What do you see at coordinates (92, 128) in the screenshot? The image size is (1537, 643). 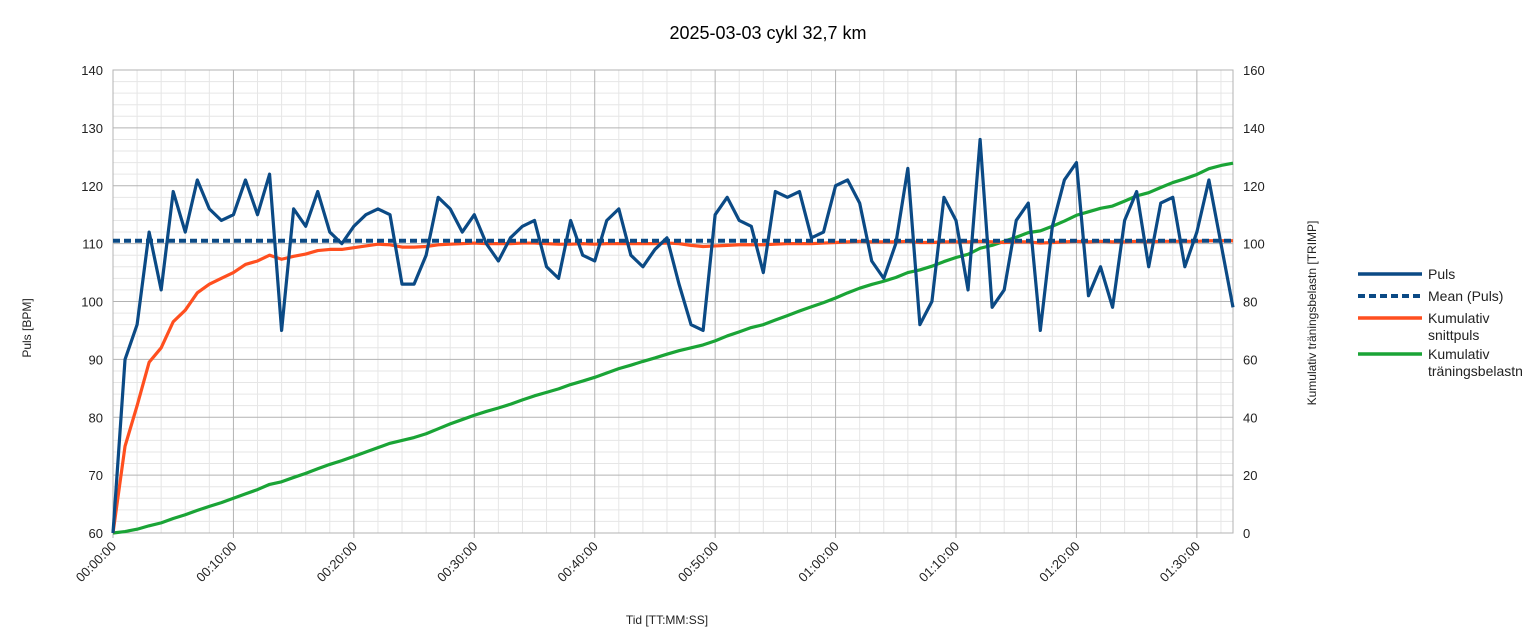 I see `y-tick-label-left: 130` at bounding box center [92, 128].